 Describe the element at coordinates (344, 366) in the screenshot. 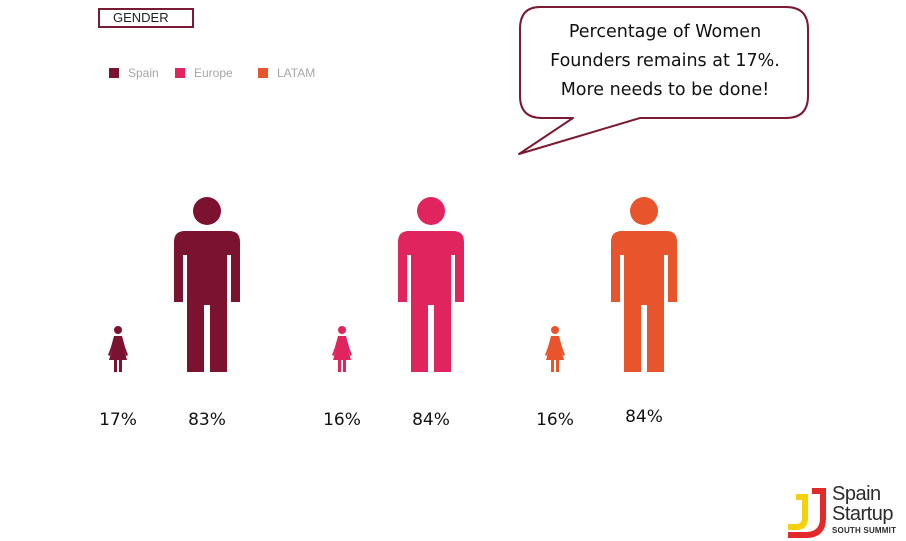

I see `female-figure-europe-leg-right` at that location.